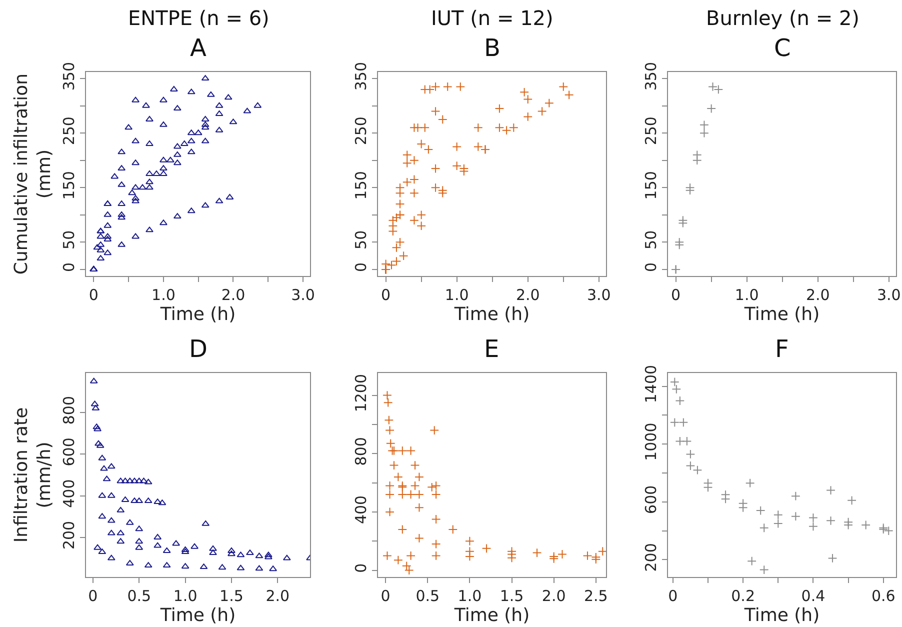 Image resolution: width=902 pixels, height=627 pixels. I want to click on chart-title: F, so click(782, 349).